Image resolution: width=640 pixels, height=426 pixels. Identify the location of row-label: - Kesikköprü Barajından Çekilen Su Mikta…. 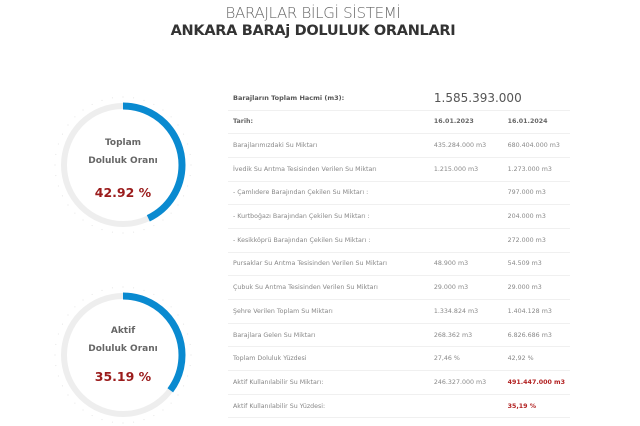
(328, 240).